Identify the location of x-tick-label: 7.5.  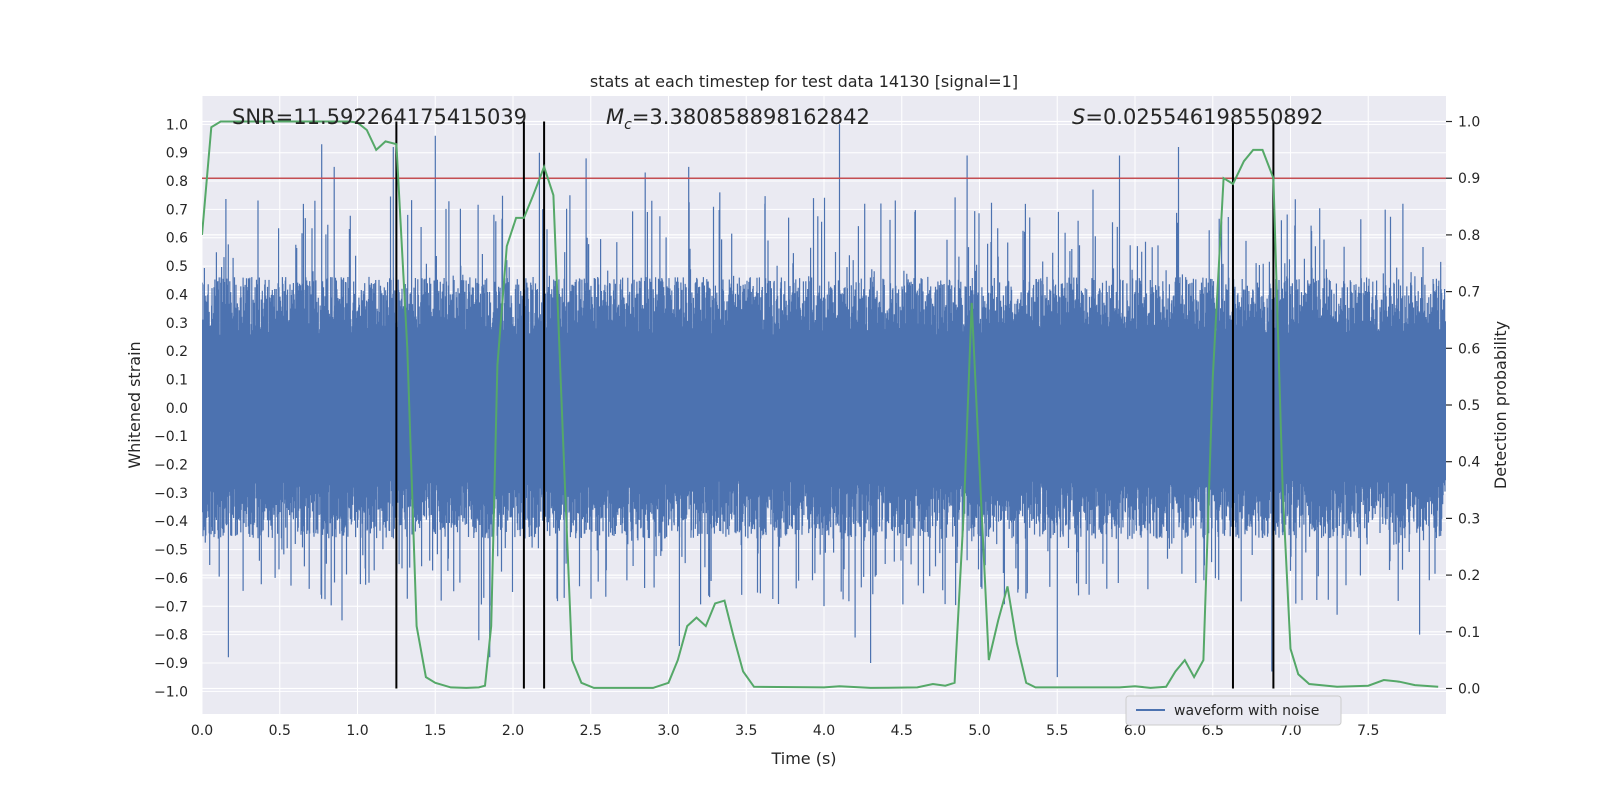
(1368, 731).